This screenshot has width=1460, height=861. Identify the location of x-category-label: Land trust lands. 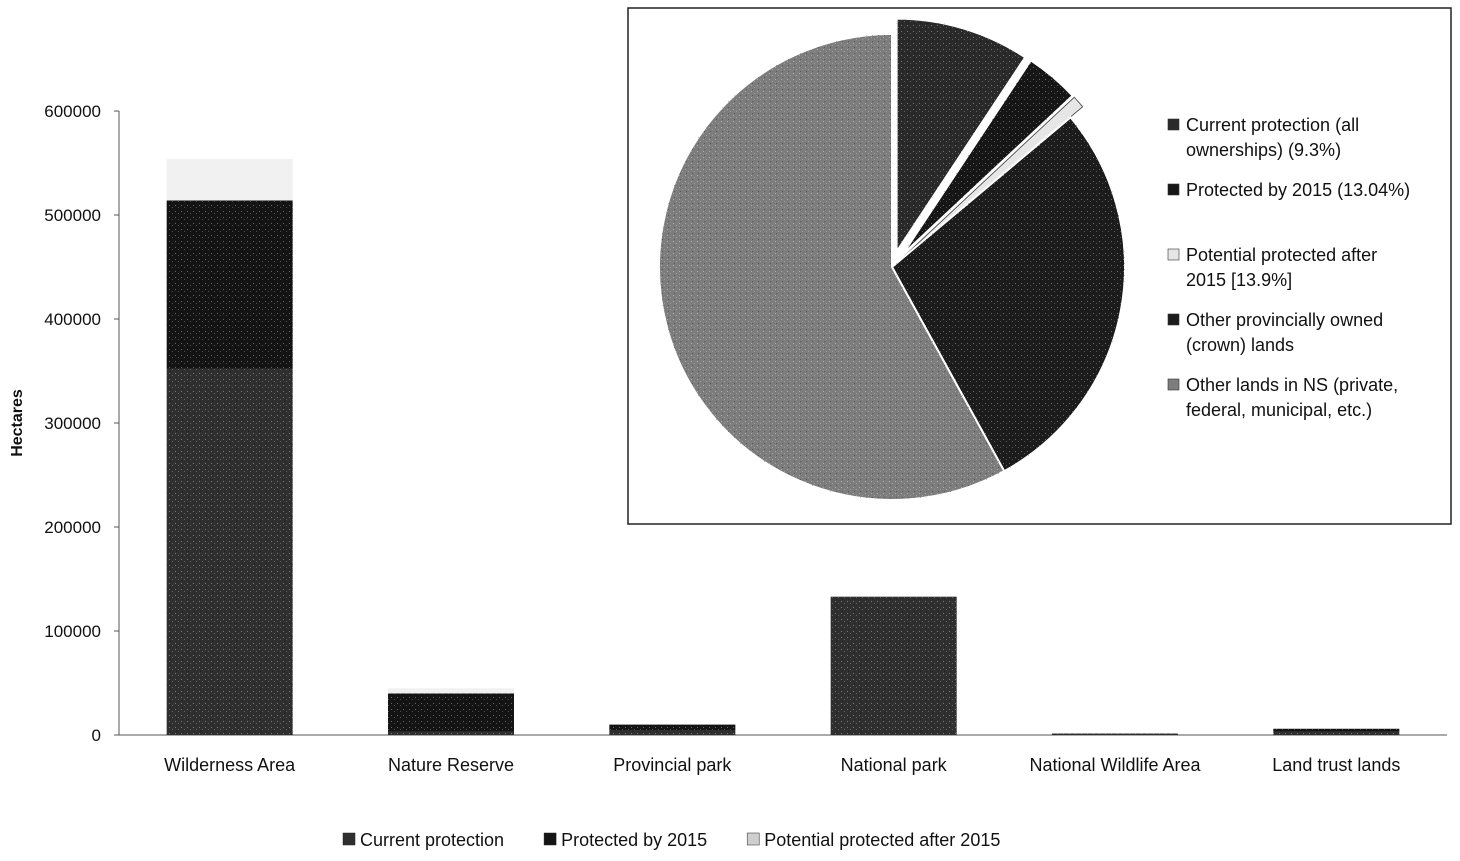
(1336, 765).